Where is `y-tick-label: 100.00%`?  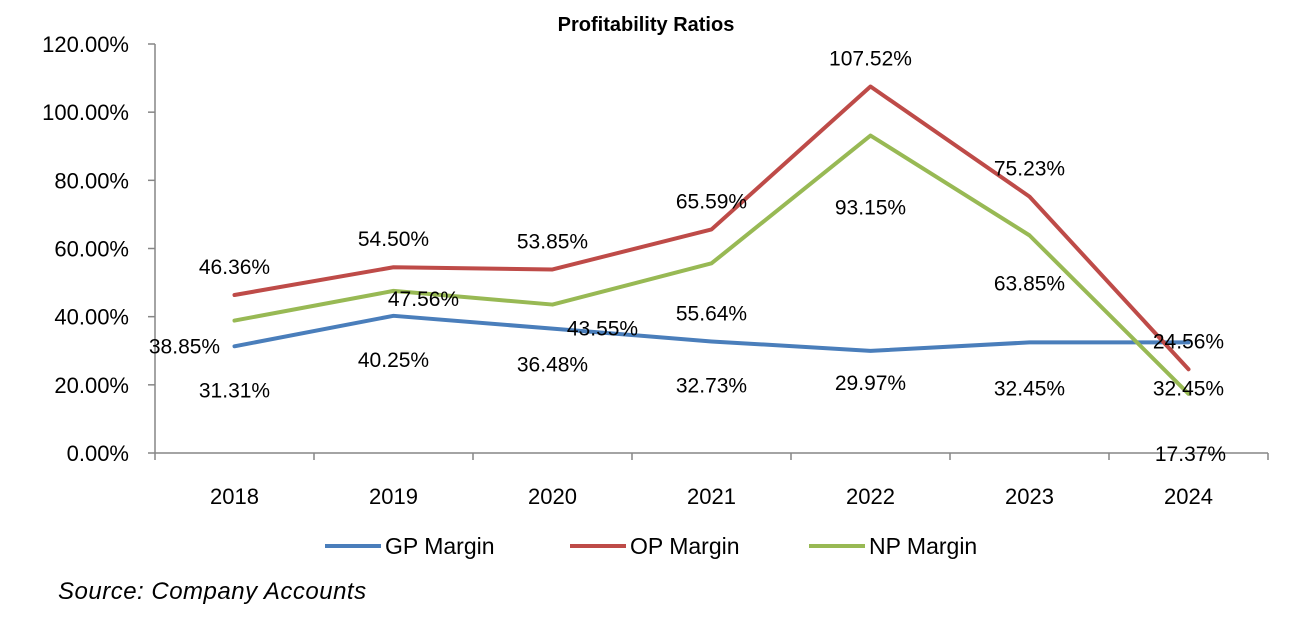 y-tick-label: 100.00% is located at coordinates (85, 112).